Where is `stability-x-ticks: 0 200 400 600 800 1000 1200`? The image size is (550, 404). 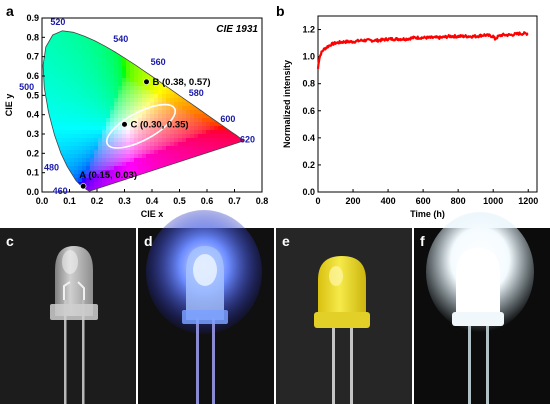
stability-x-ticks: 0 200 400 600 800 1000 1200 is located at coordinates (426, 197).